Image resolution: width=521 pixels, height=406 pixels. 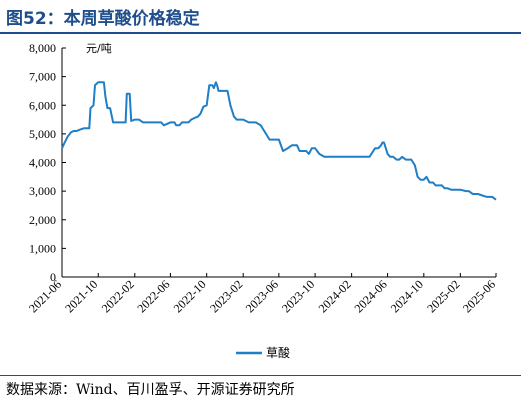 I want to click on source-divider, so click(x=260, y=375).